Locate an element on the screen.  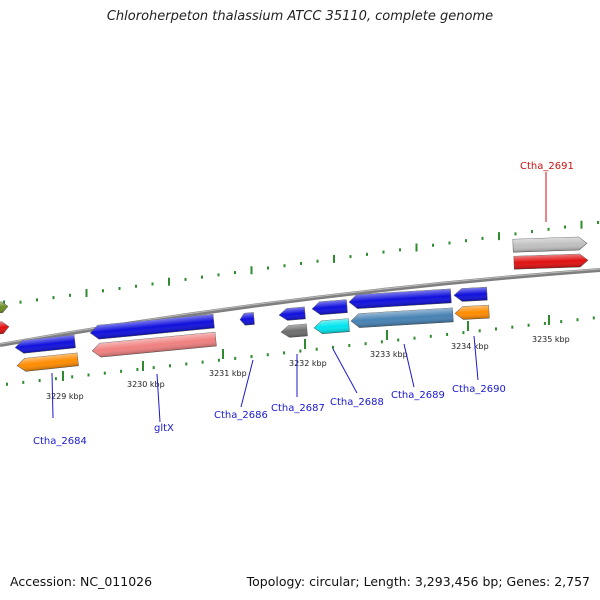
accession-text: Accession: NC_011026 is located at coordinates (81, 581).